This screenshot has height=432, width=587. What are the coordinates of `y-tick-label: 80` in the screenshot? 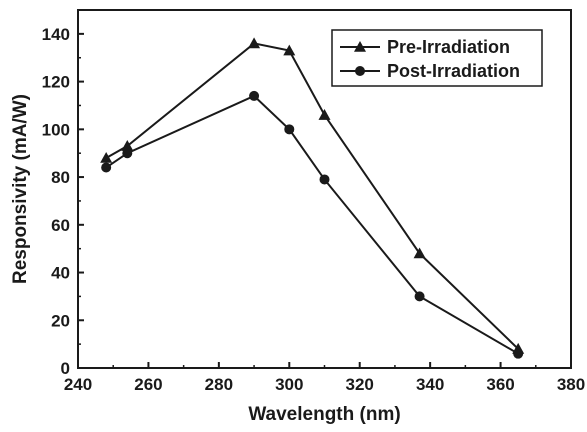 It's located at (60, 177).